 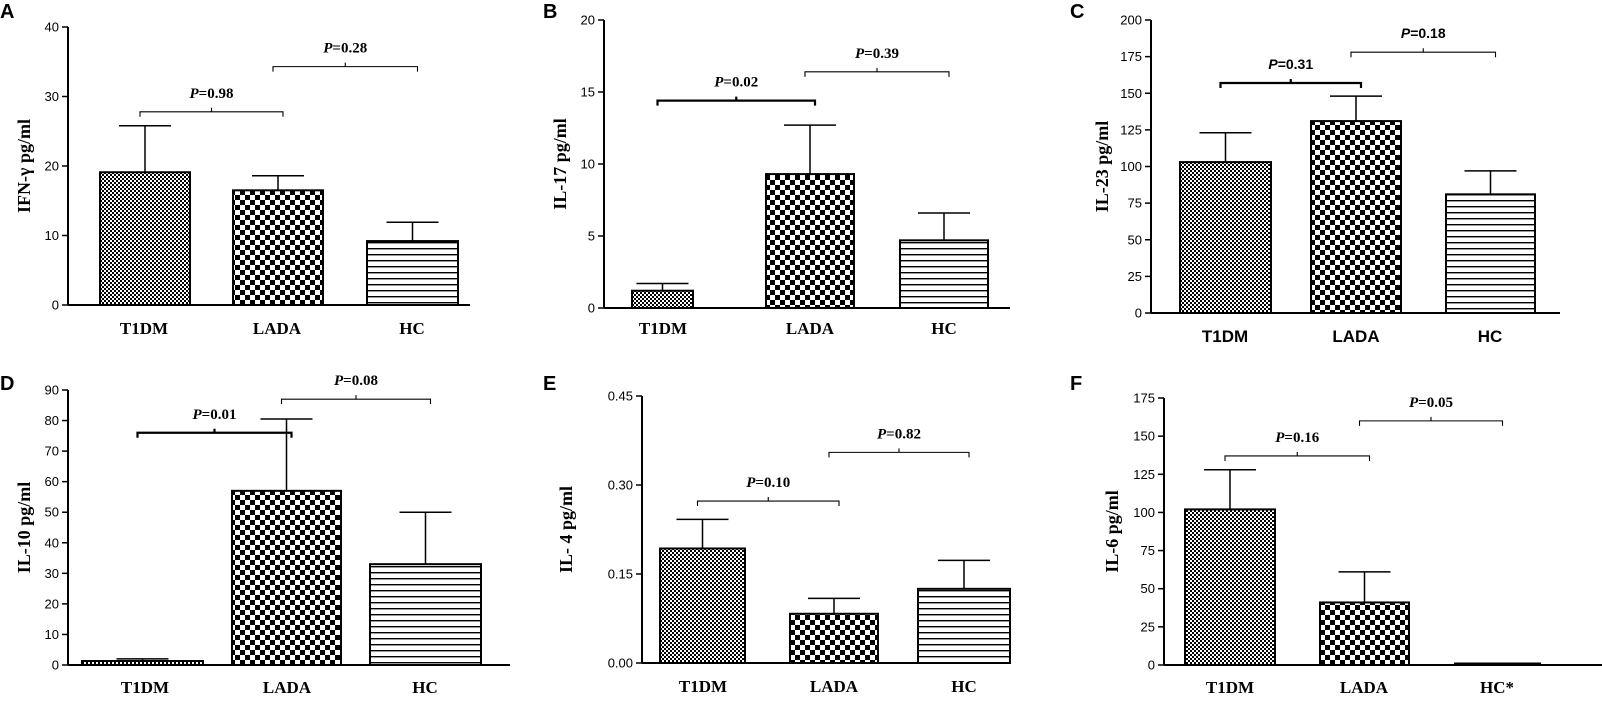 What do you see at coordinates (768, 483) in the screenshot?
I see `p-value-label: P=0.10` at bounding box center [768, 483].